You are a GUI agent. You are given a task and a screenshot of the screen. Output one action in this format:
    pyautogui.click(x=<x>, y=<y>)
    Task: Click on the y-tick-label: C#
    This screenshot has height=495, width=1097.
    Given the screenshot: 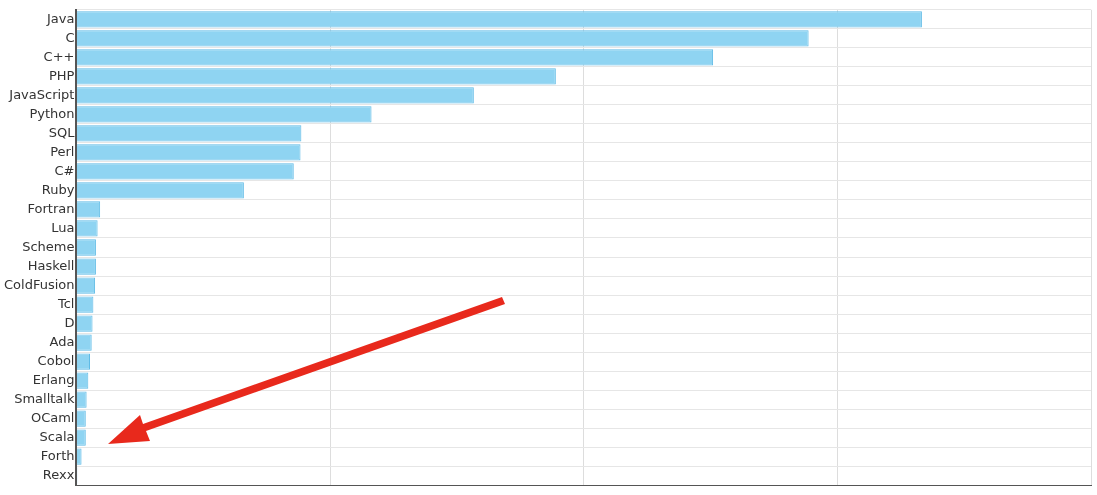 What is the action you would take?
    pyautogui.click(x=64, y=170)
    